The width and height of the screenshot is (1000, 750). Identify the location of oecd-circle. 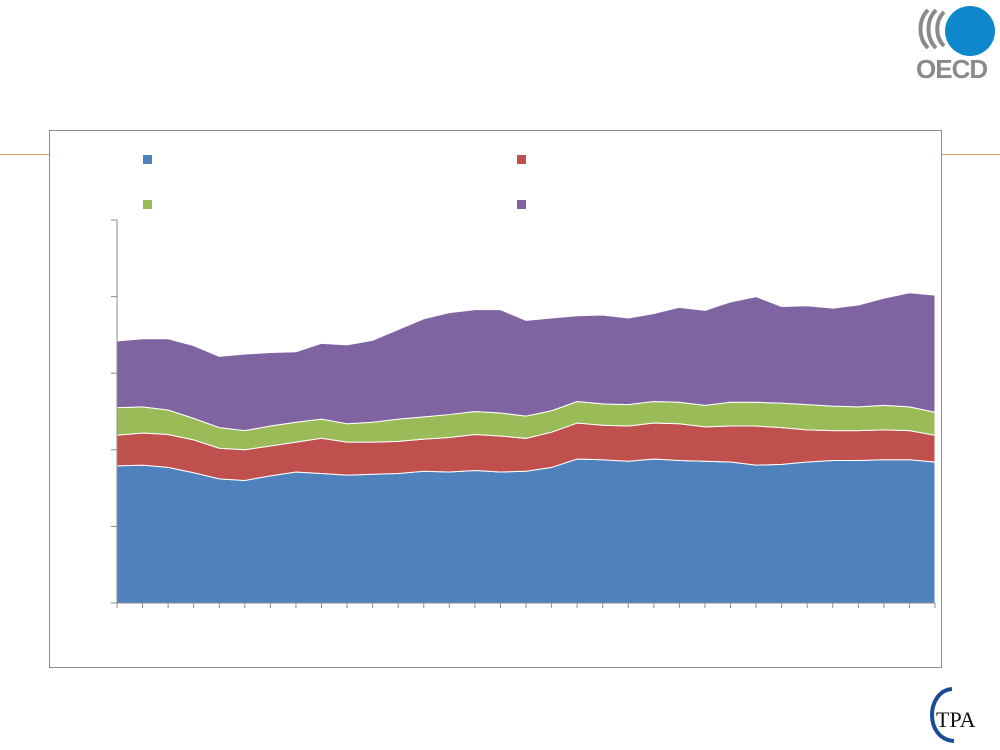
(970, 31).